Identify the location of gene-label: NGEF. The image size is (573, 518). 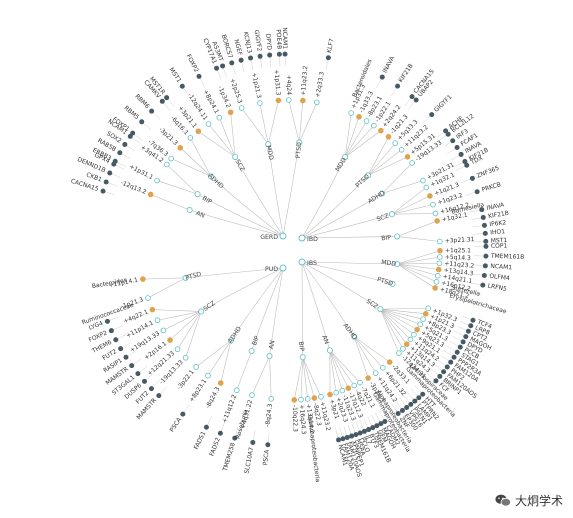
(237, 48).